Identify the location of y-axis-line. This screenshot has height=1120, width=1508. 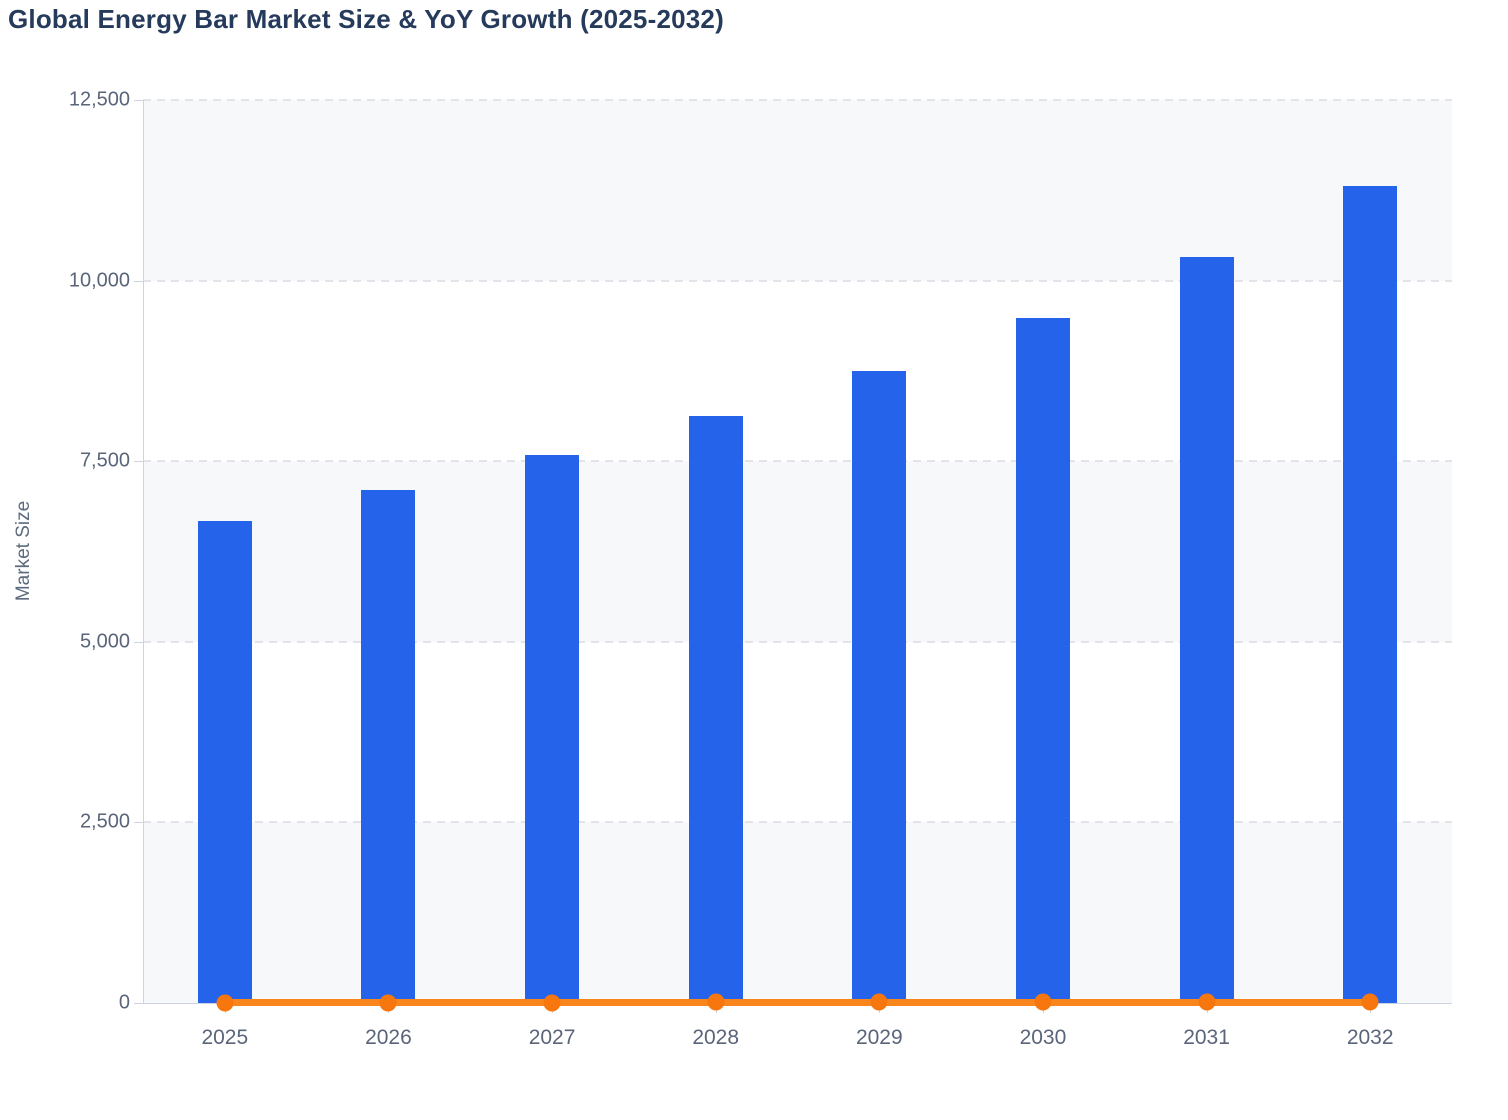
(143, 551).